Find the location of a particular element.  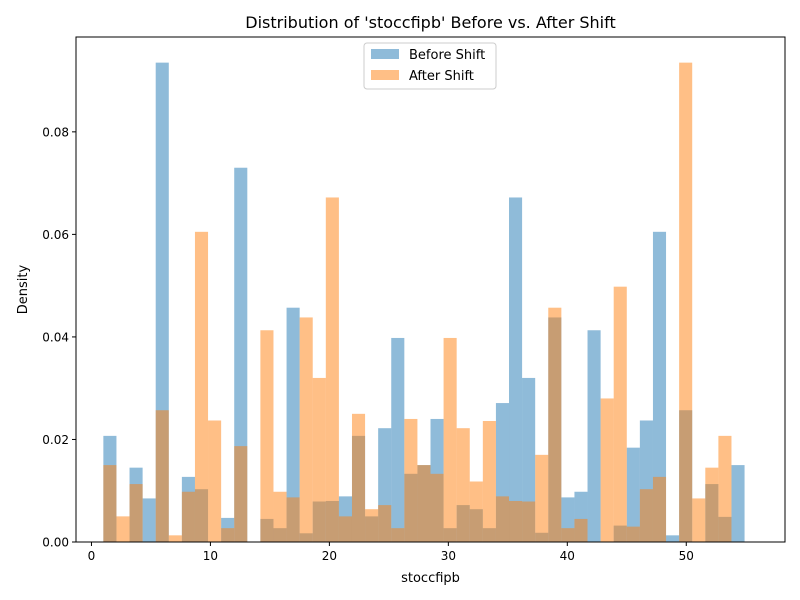

y-tick-label-0: 0.00 is located at coordinates (55, 543).